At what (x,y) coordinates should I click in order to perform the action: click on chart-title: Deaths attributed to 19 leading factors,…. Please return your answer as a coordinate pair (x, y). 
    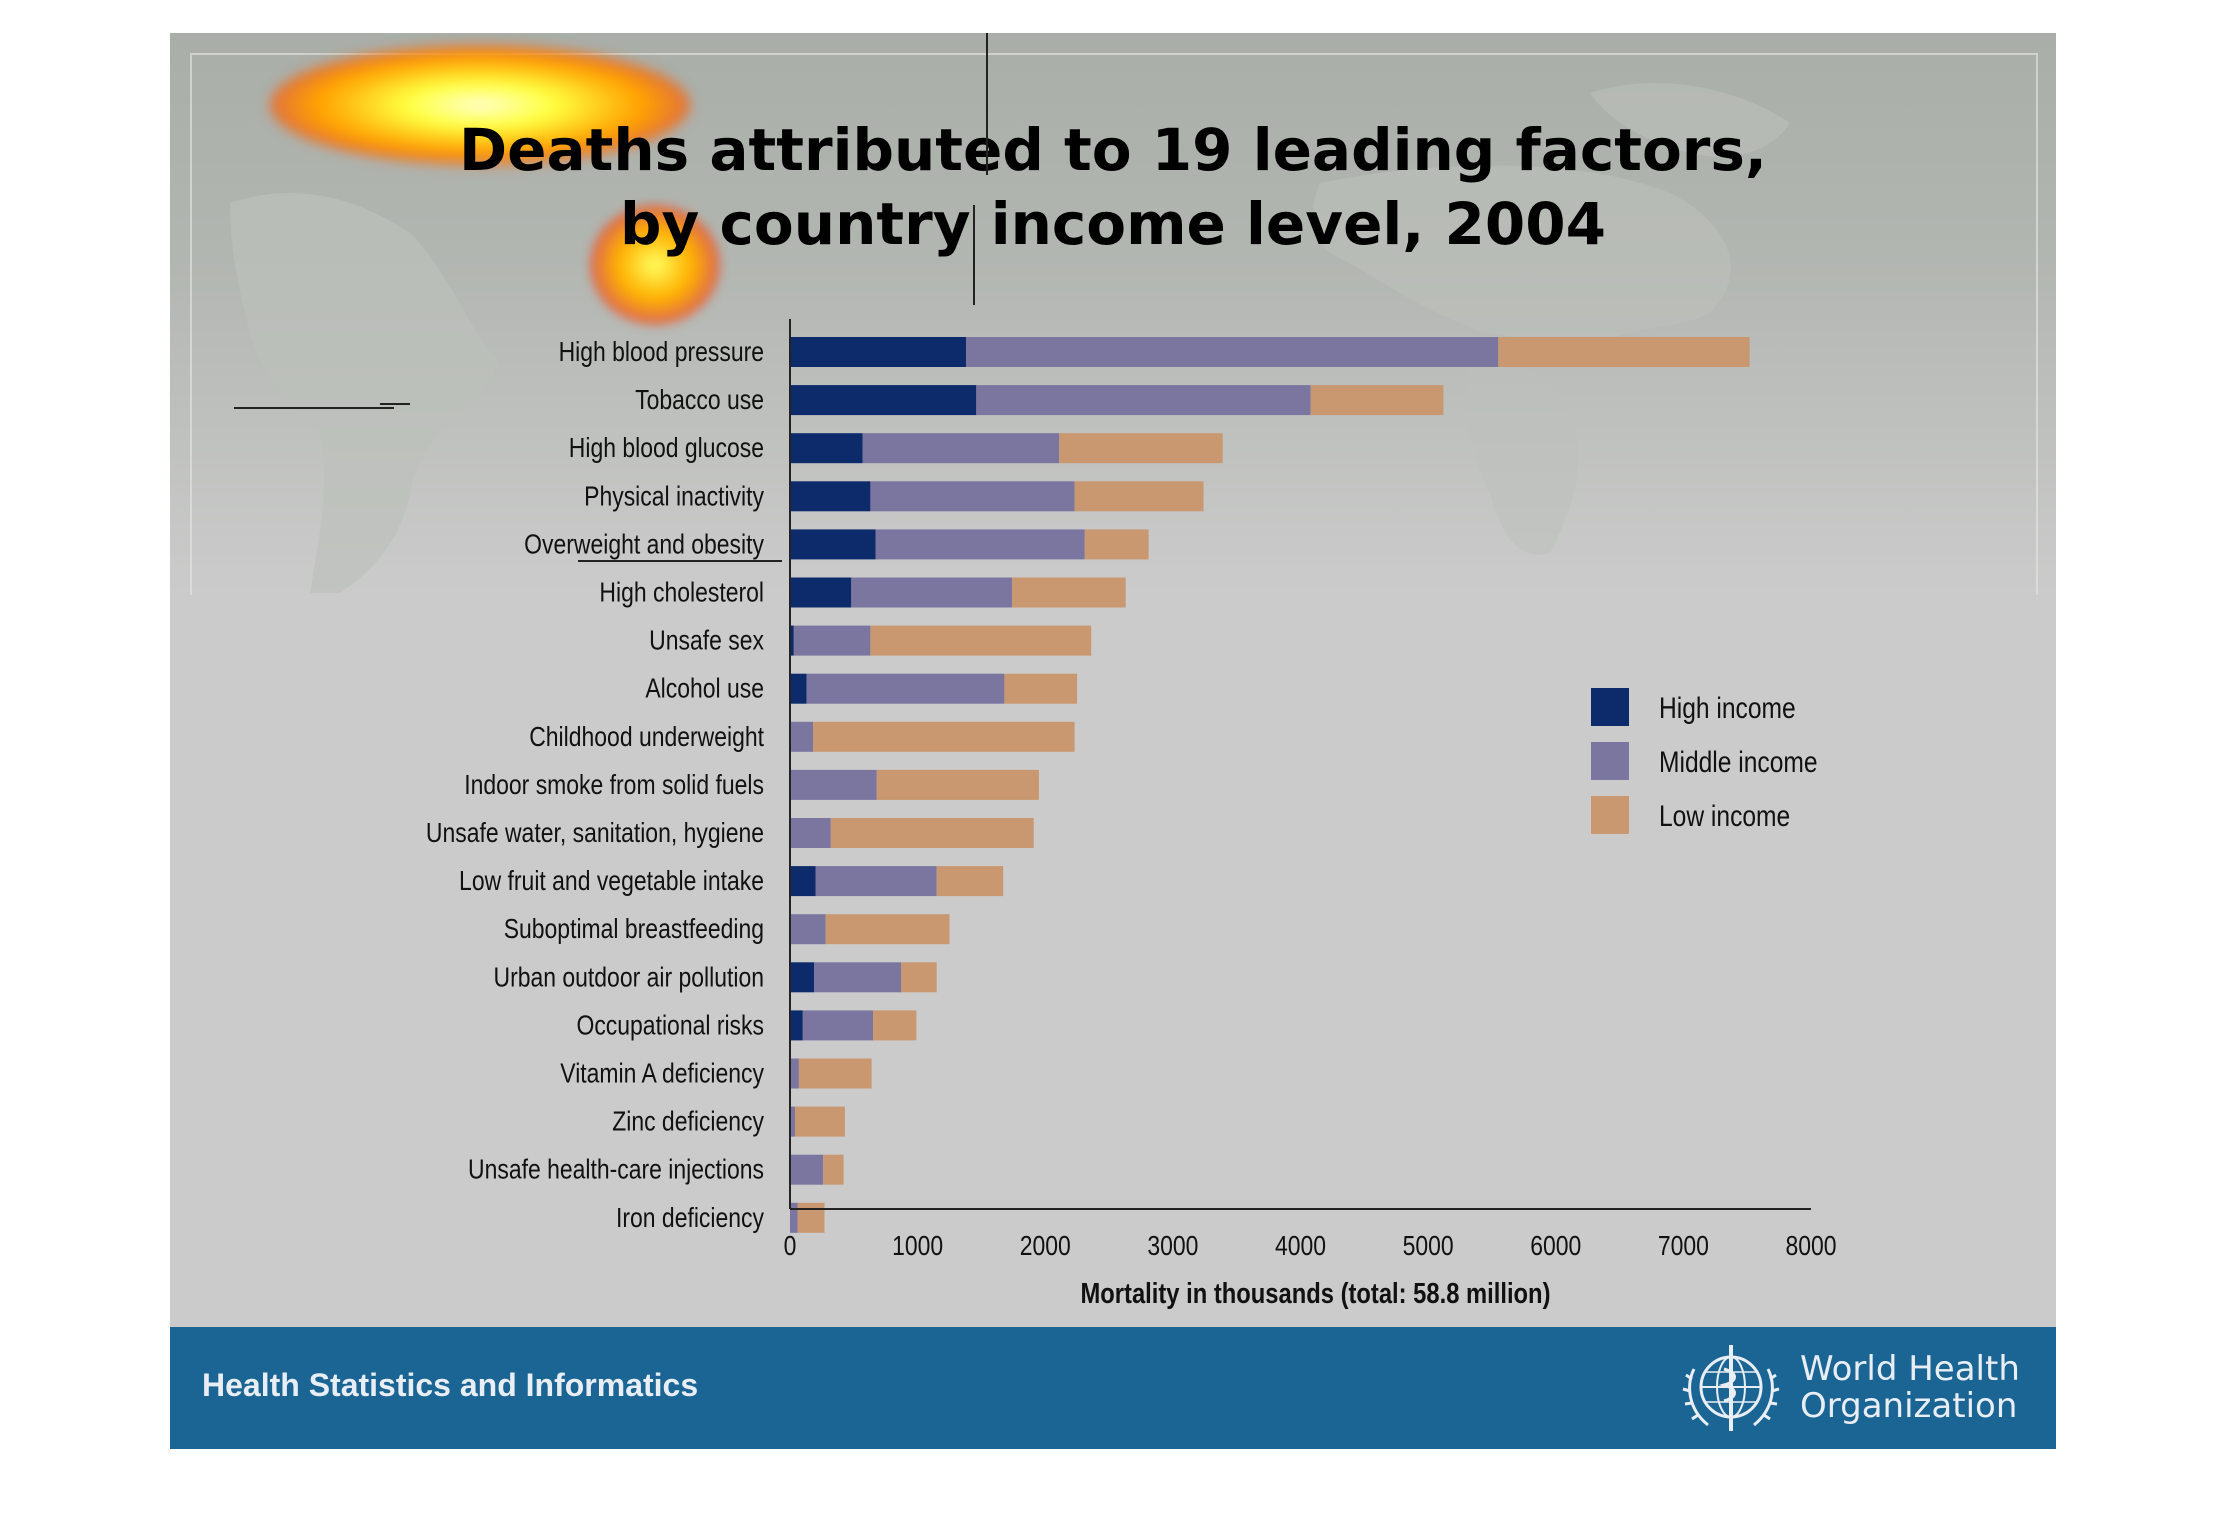
    Looking at the image, I should click on (1113, 187).